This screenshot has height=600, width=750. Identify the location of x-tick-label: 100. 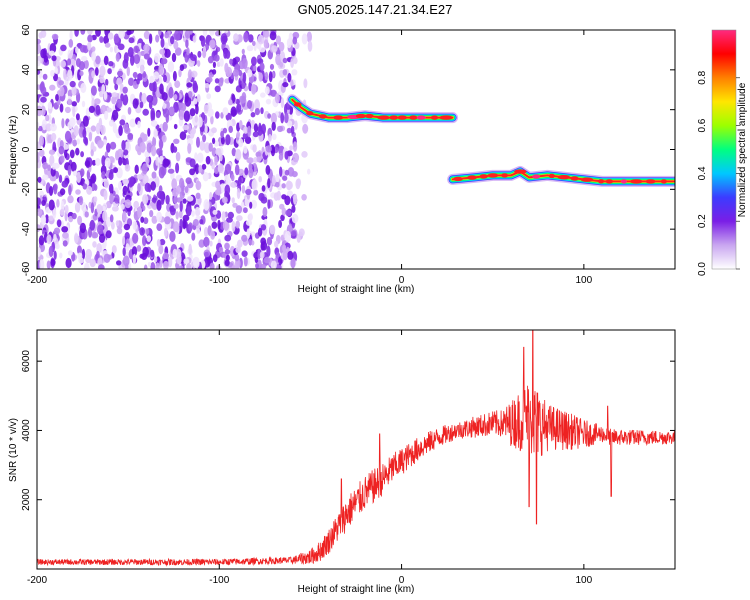
(584, 580).